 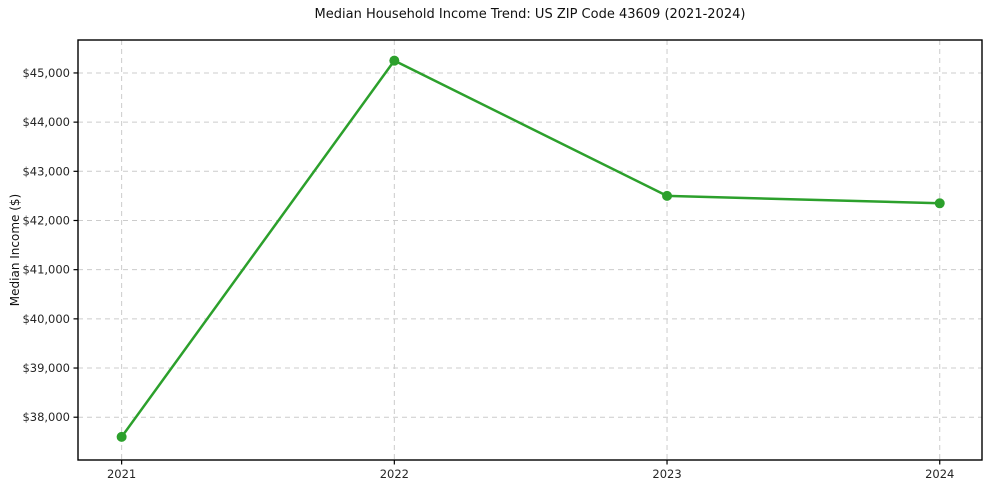 What do you see at coordinates (46, 122) in the screenshot?
I see `y-tick-label: $44,000` at bounding box center [46, 122].